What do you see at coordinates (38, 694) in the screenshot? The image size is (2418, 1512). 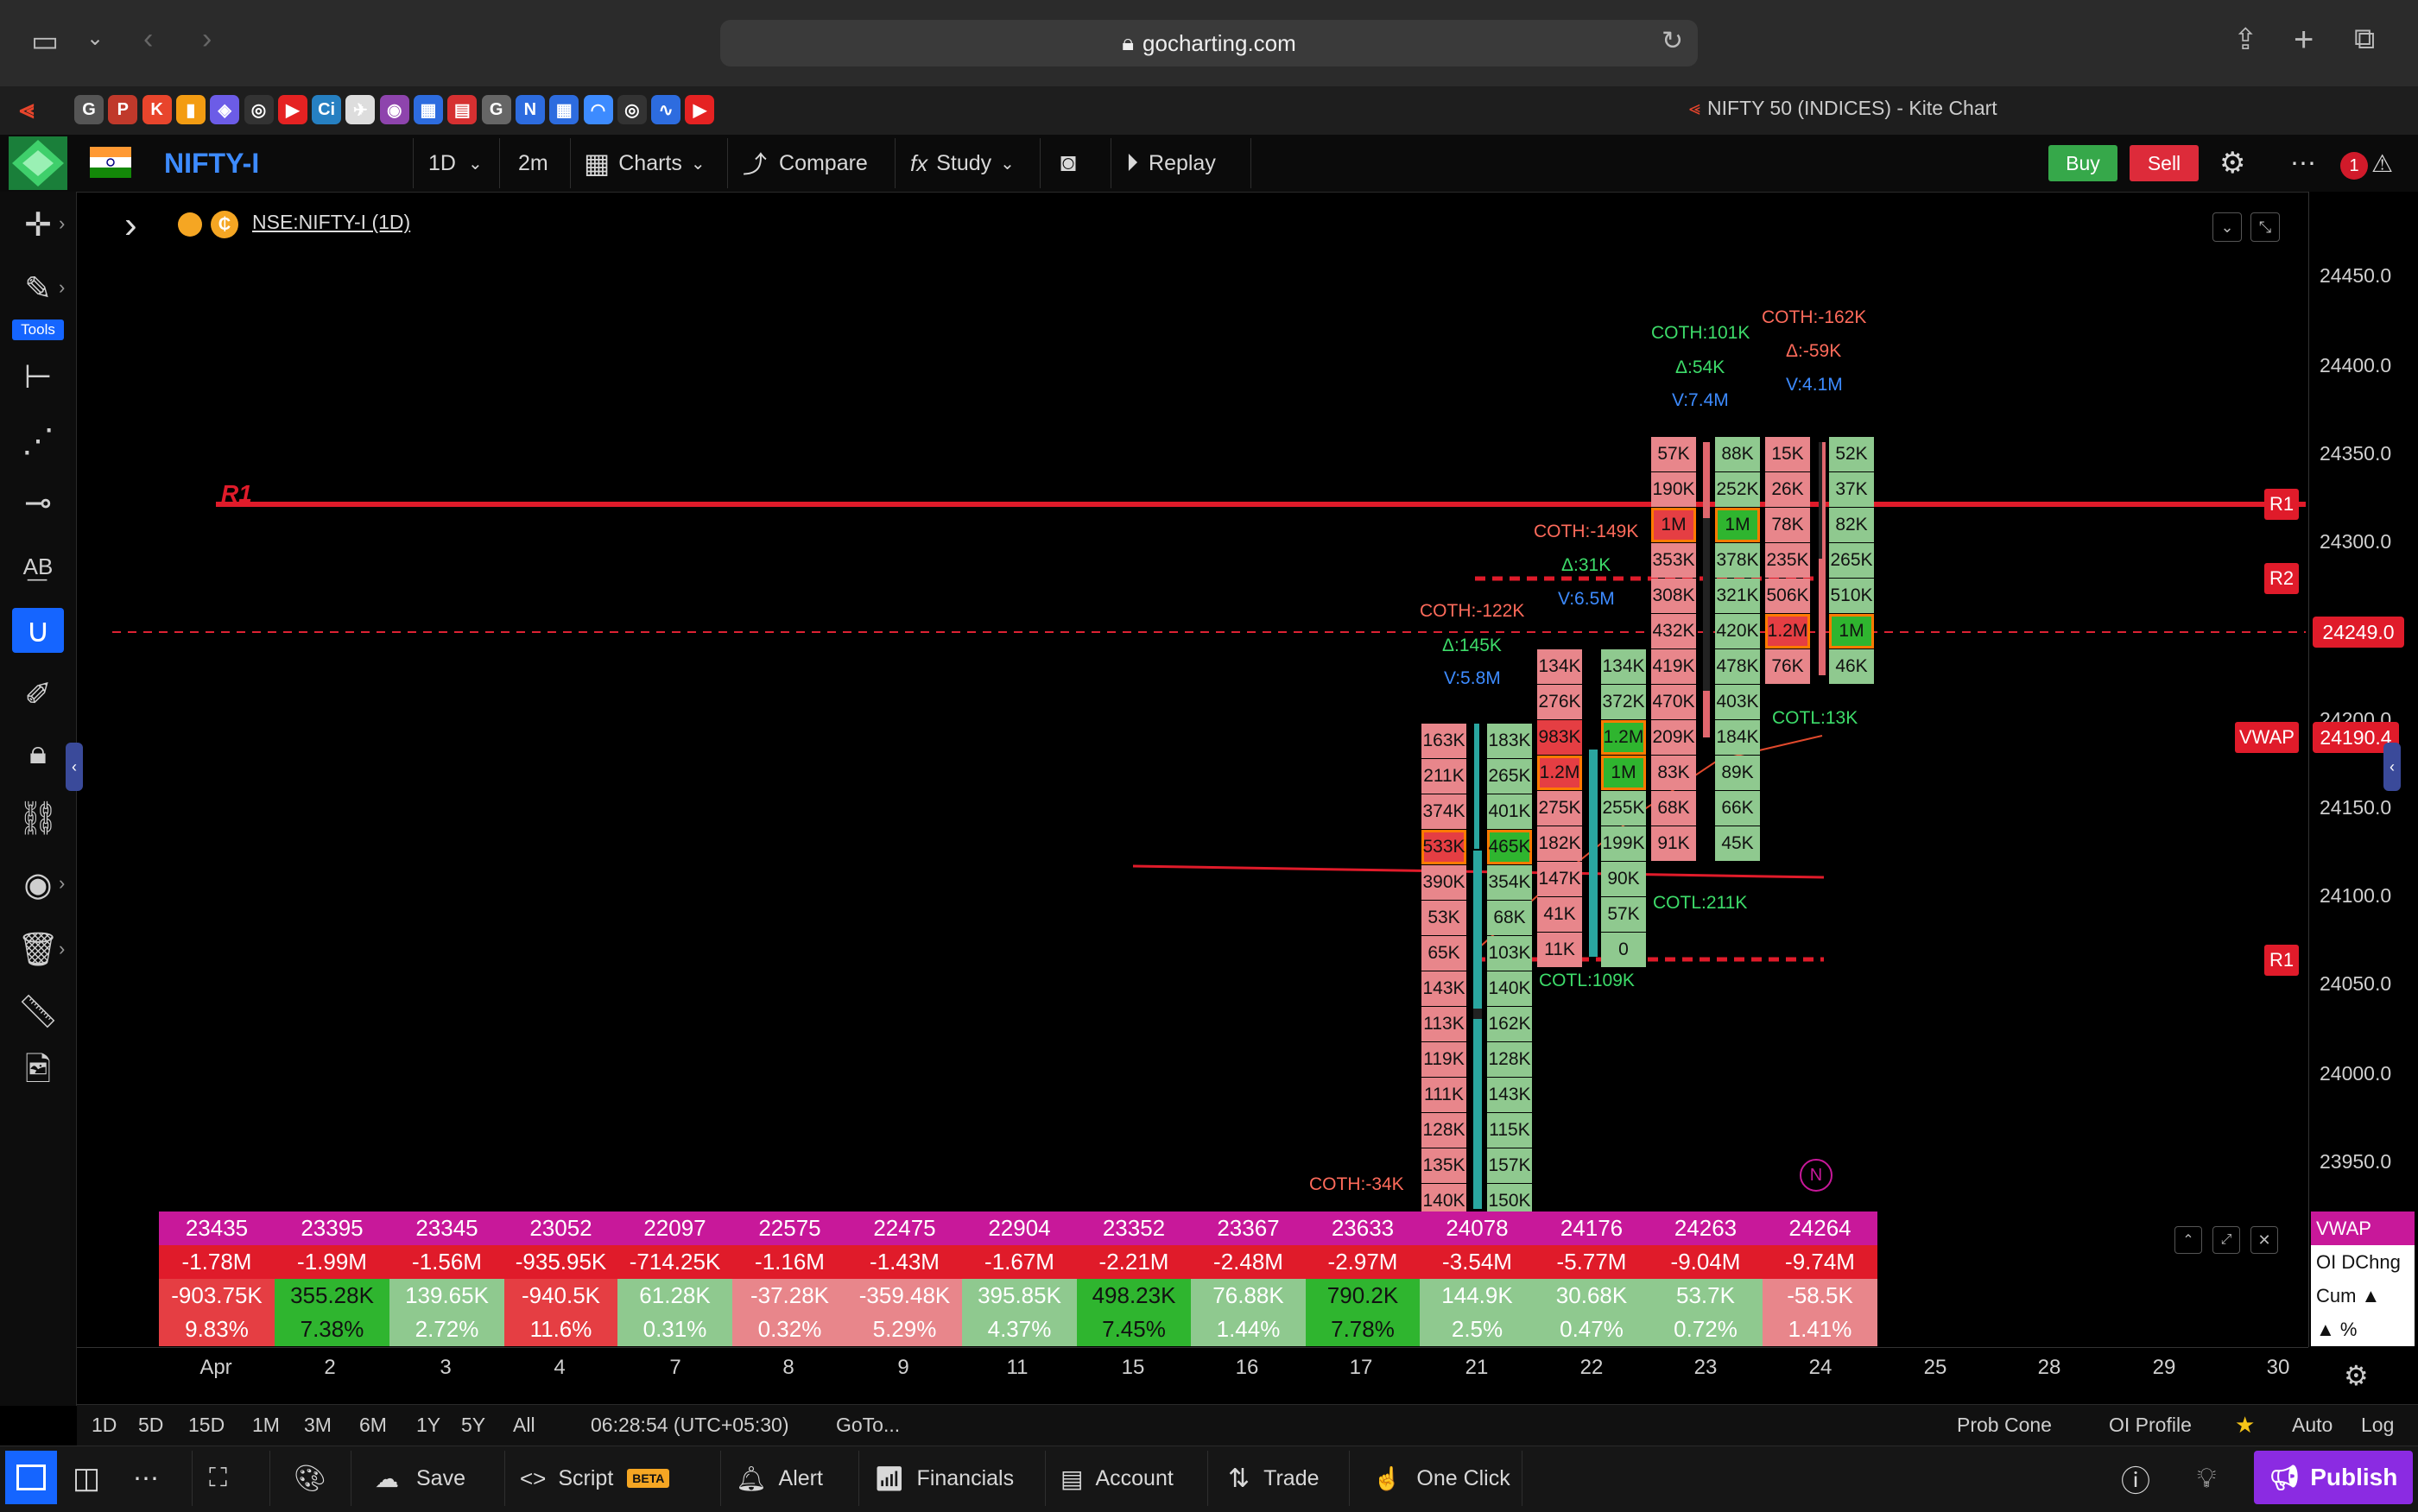 I see `lock-drawing-icon: ✐` at bounding box center [38, 694].